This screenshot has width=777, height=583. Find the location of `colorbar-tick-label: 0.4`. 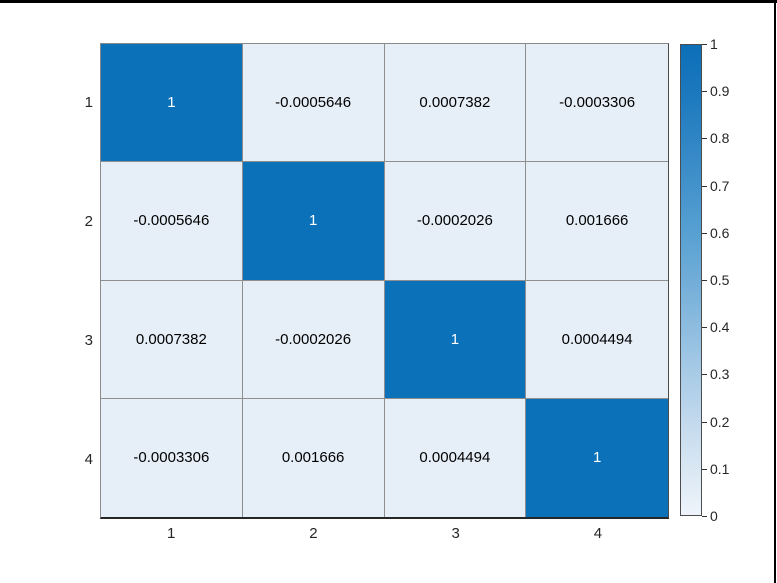

colorbar-tick-label: 0.4 is located at coordinates (720, 327).